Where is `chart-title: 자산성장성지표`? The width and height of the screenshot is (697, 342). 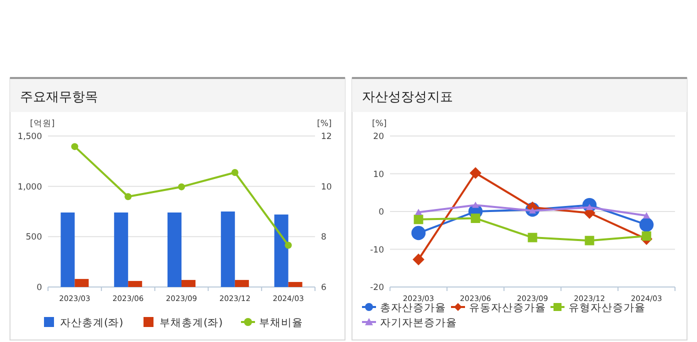 chart-title: 자산성장성지표 is located at coordinates (407, 97).